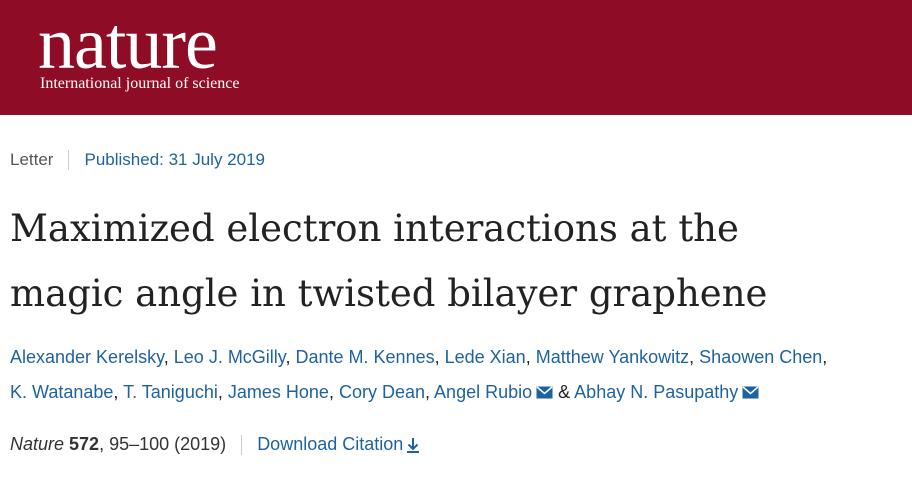  I want to click on volume: 572, so click(84, 444).